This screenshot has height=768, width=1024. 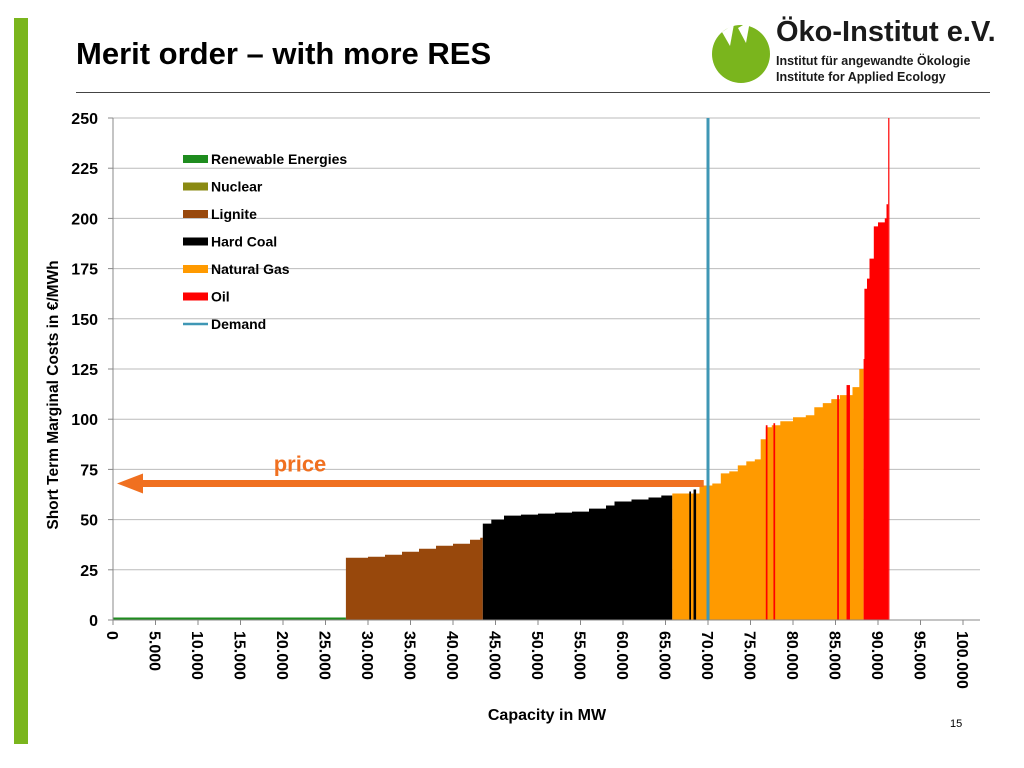 I want to click on legend-label: Demand, so click(x=238, y=324).